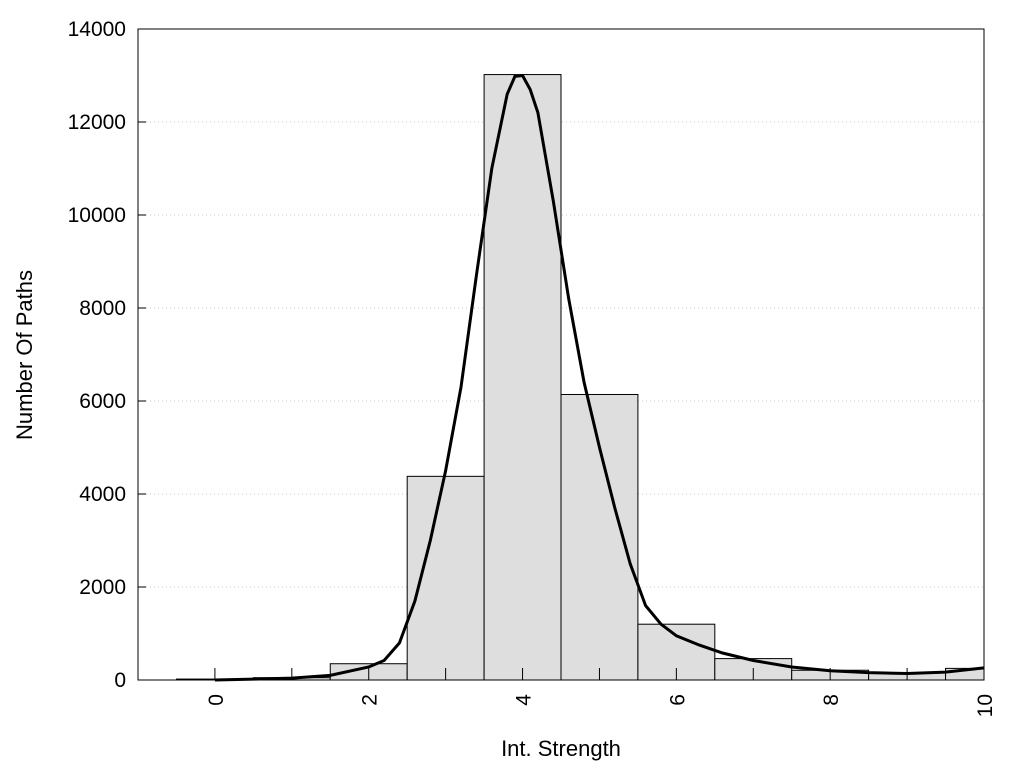 The width and height of the screenshot is (1024, 768). Describe the element at coordinates (97, 122) in the screenshot. I see `y-tick-label: 12000` at that location.